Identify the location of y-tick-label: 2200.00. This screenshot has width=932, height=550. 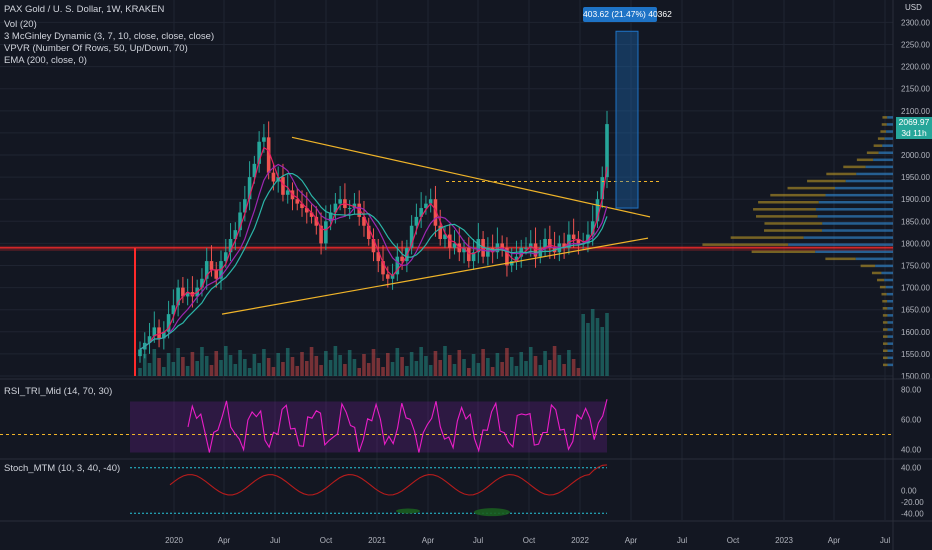
(915, 67).